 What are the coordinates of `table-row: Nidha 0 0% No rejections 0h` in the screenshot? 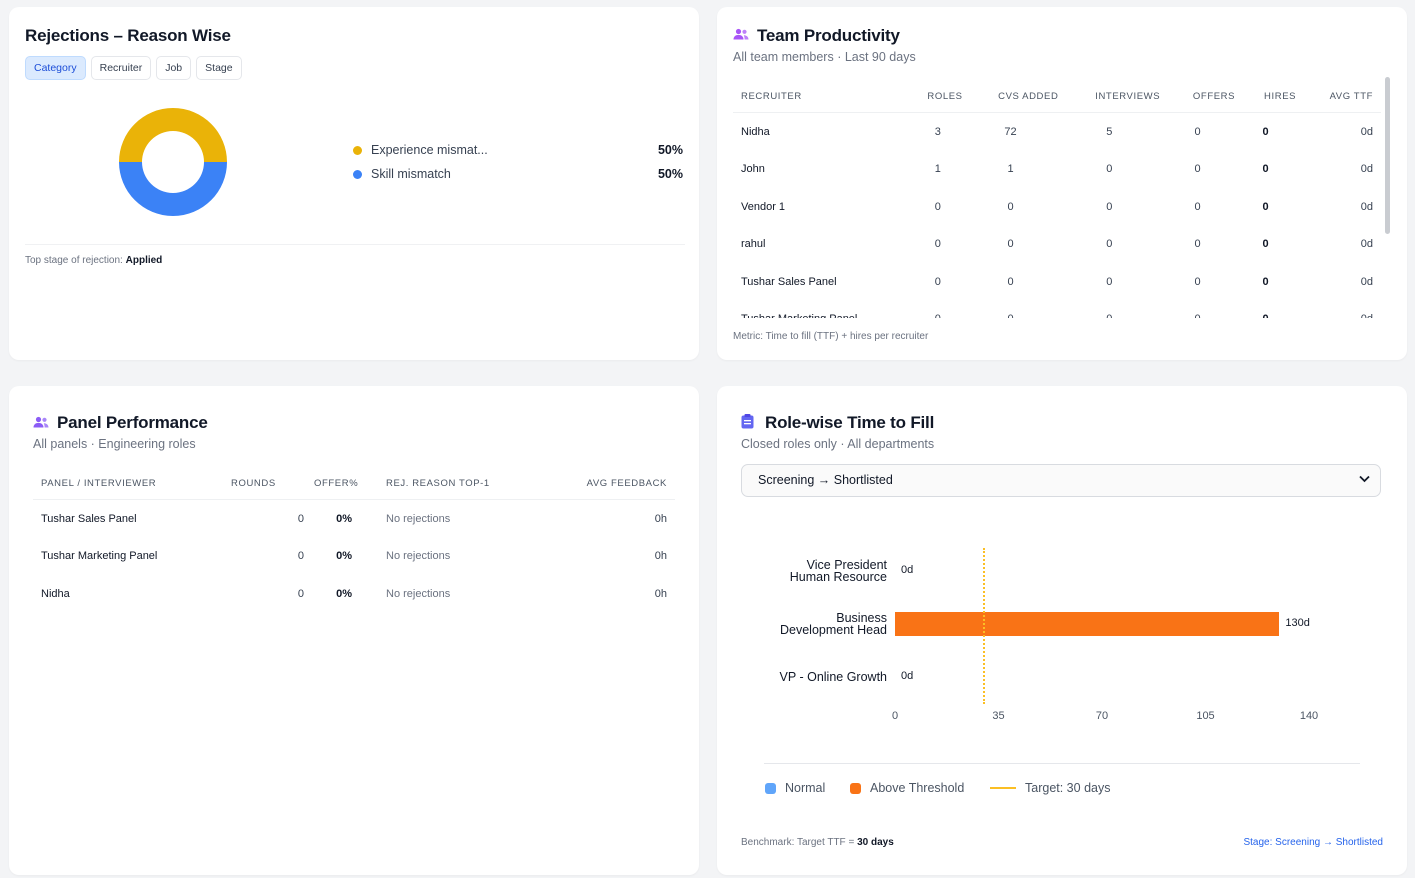 It's located at (354, 594).